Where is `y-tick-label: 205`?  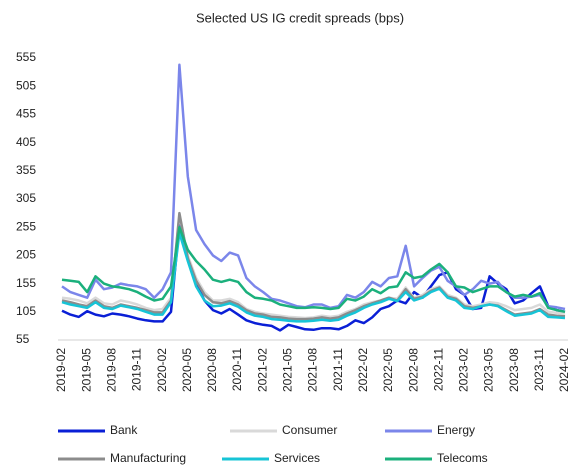
y-tick-label: 205 is located at coordinates (26, 255).